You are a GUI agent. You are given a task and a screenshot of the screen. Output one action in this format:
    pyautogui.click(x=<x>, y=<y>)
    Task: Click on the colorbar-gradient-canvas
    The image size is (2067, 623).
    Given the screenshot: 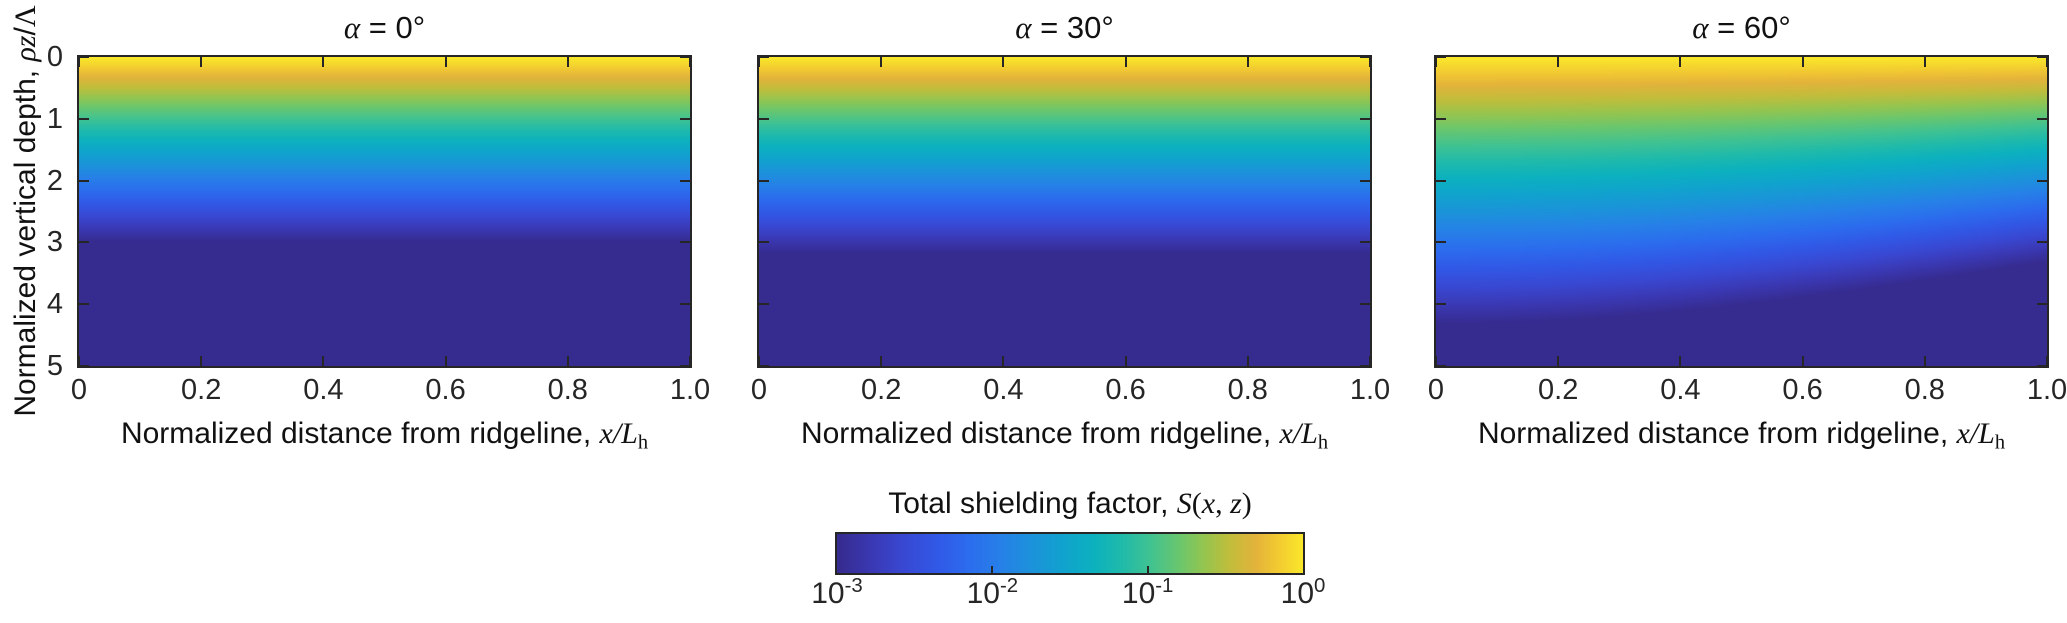 What is the action you would take?
    pyautogui.click(x=1070, y=553)
    